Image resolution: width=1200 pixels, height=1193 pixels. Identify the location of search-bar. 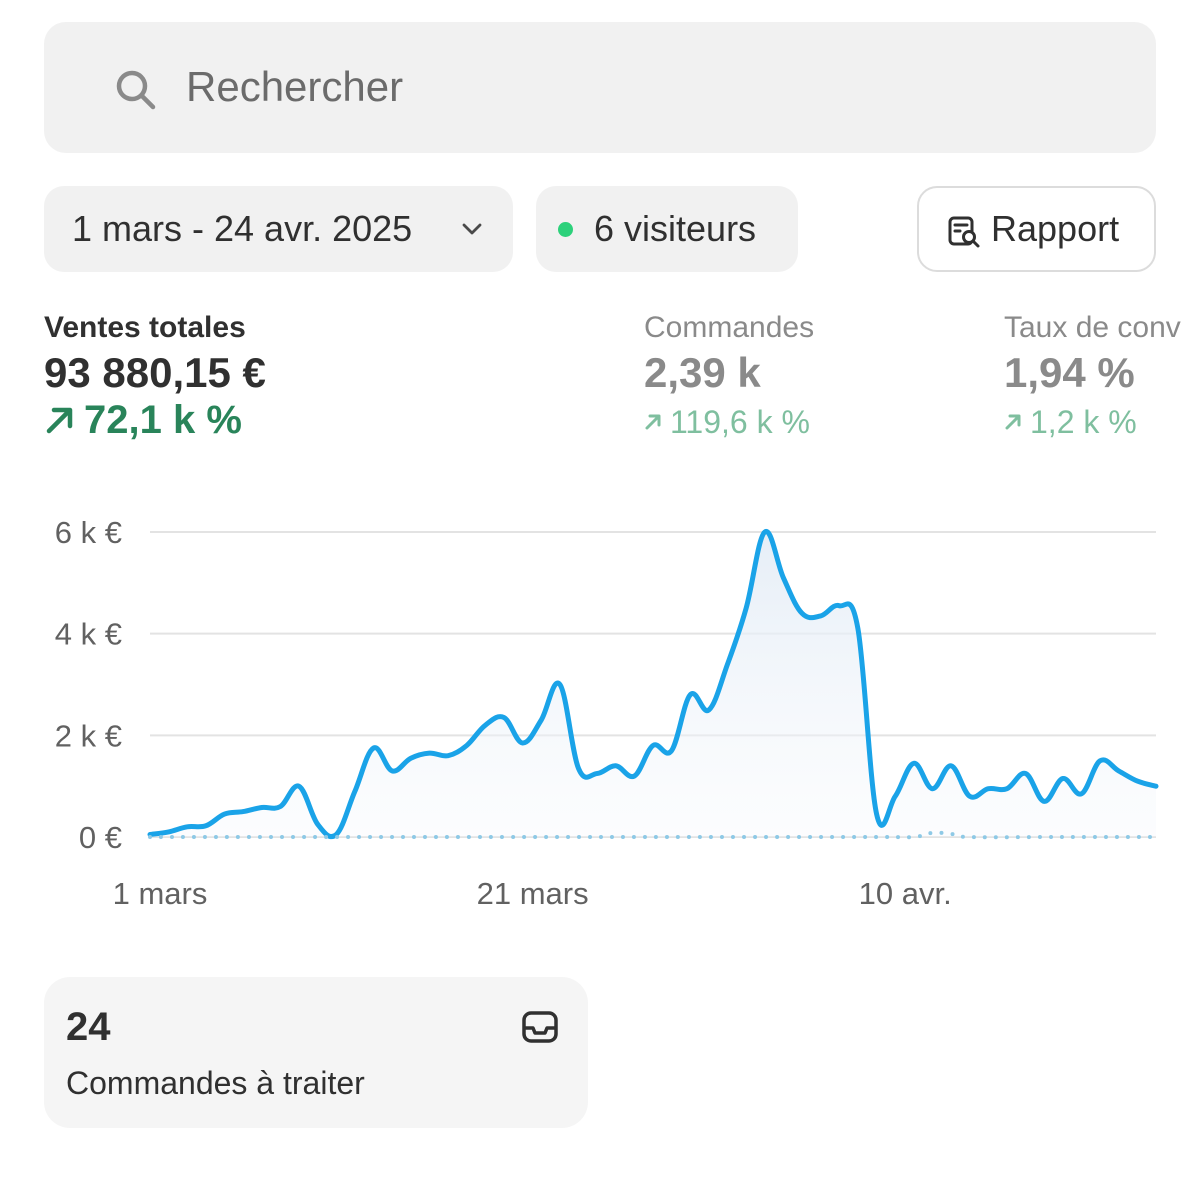
(600, 87).